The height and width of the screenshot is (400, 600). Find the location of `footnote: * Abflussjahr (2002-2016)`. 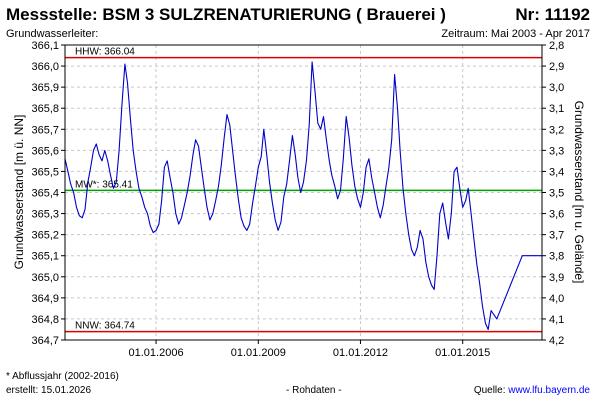

footnote: * Abflussjahr (2002-2016) is located at coordinates (62, 376).